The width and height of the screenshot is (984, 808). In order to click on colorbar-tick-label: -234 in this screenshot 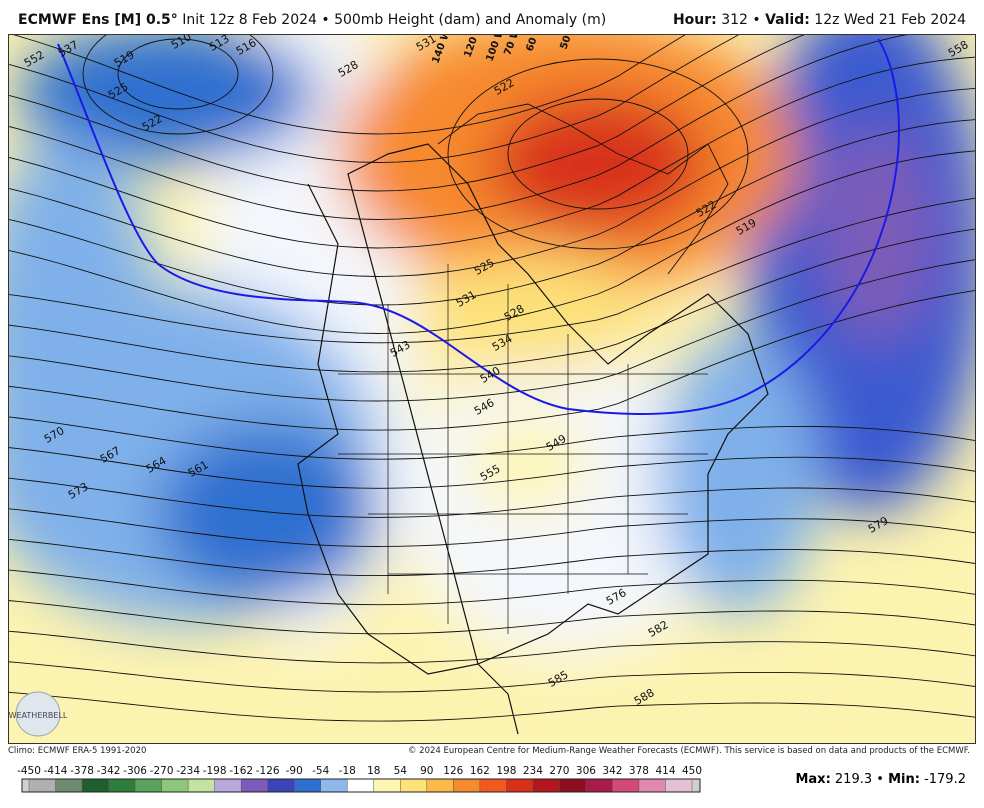, I will do `click(188, 771)`.